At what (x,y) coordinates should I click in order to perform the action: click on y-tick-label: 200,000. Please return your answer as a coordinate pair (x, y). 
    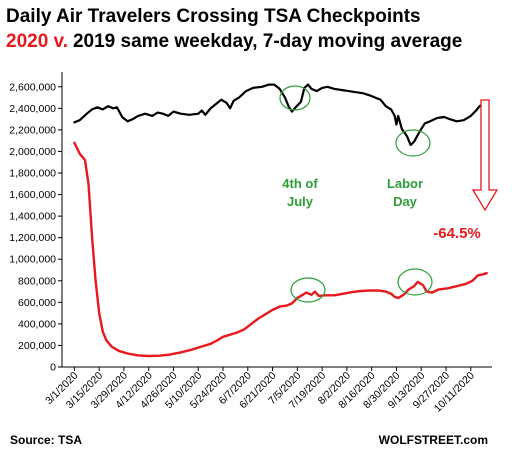
    Looking at the image, I should click on (37, 346).